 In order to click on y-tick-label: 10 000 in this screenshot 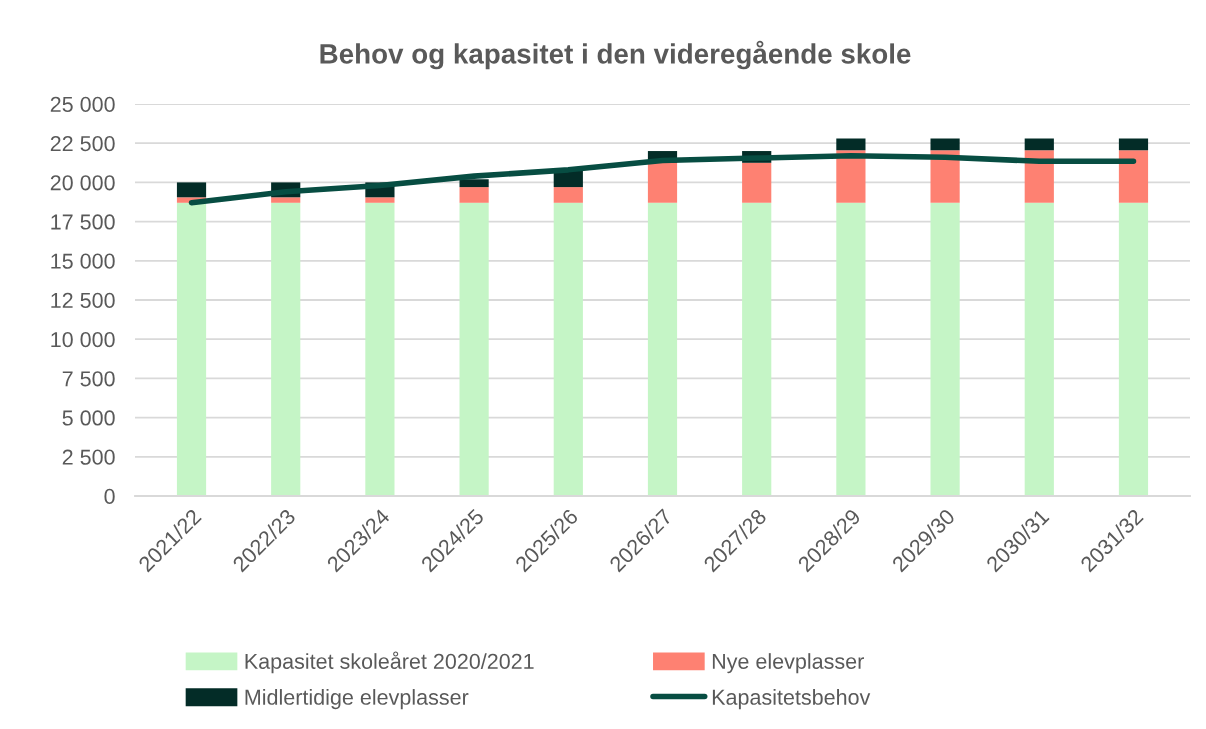, I will do `click(83, 339)`.